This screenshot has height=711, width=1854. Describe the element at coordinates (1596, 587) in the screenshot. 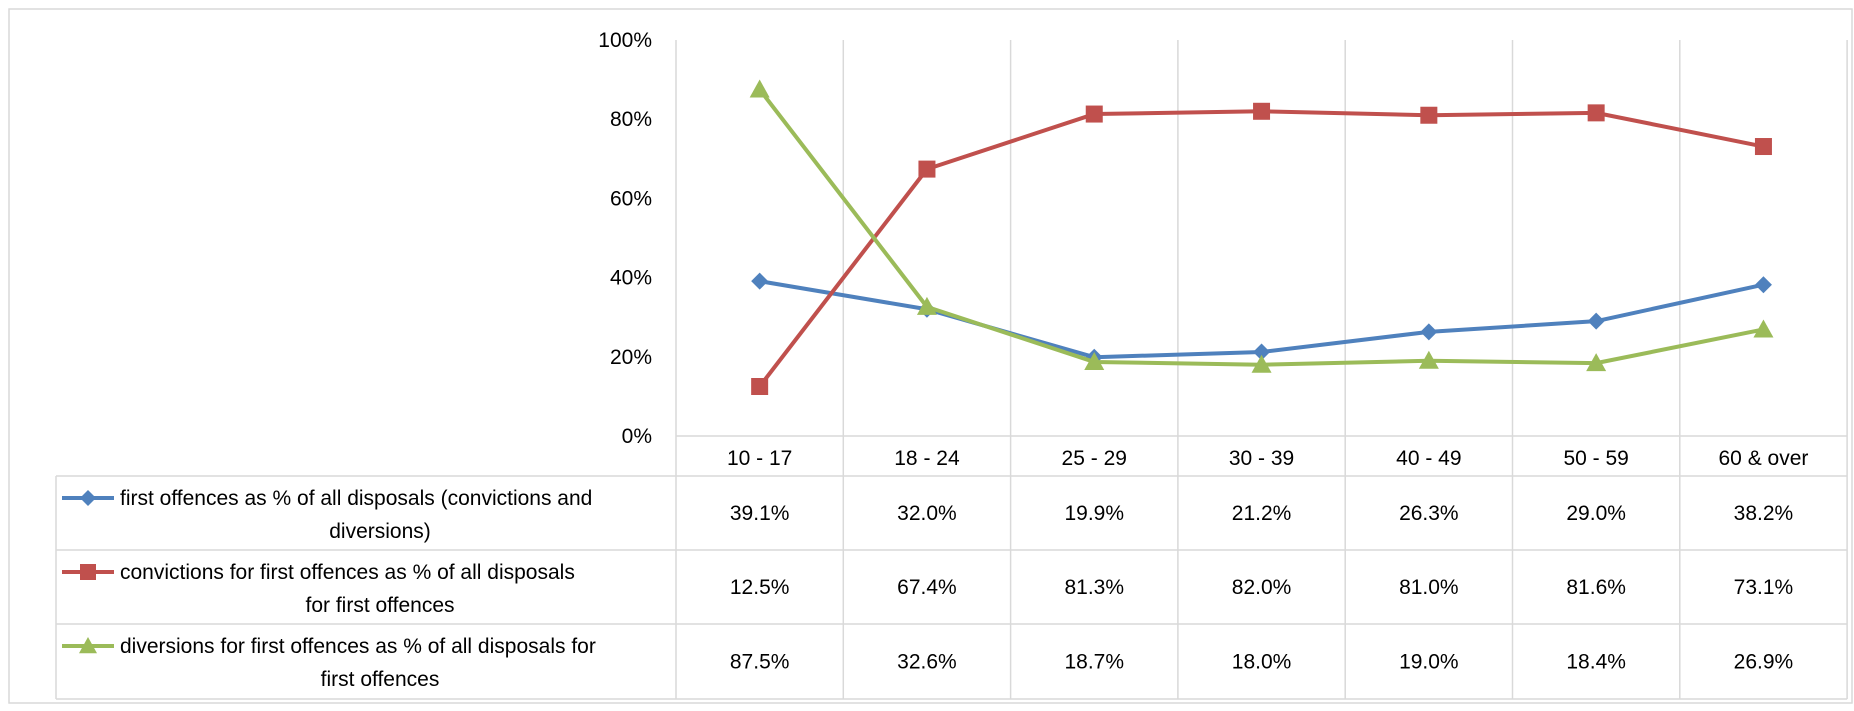

I see `data-table-value: 81.6%` at that location.